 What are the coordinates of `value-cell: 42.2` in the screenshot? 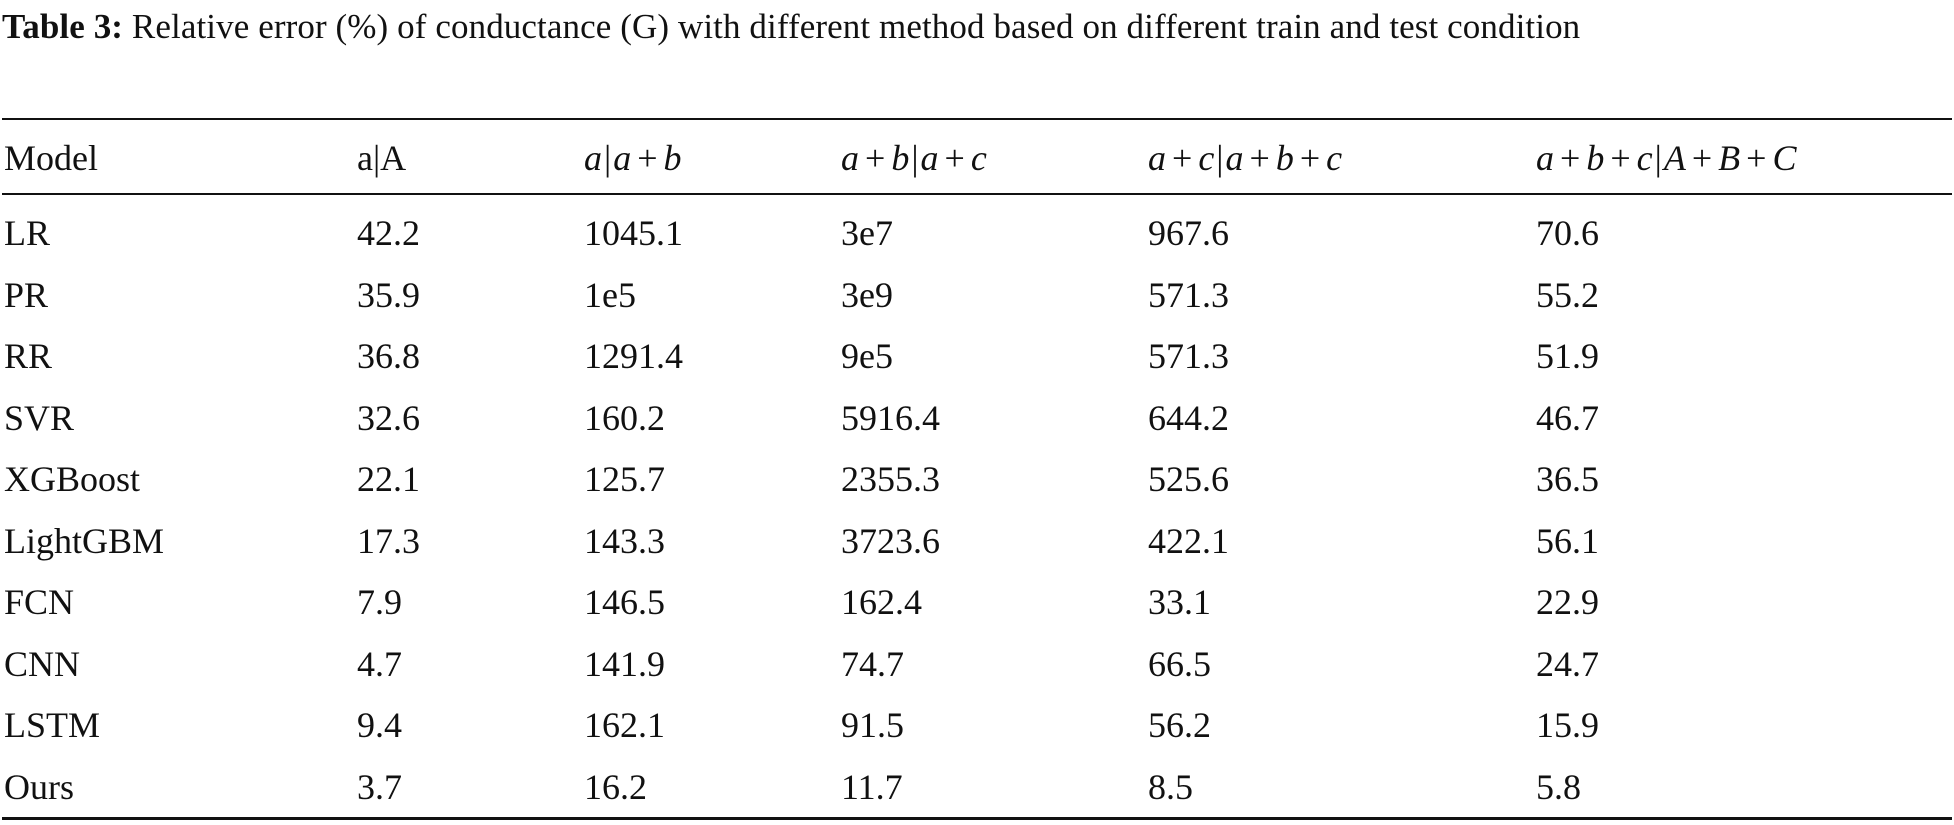 It's located at (388, 233).